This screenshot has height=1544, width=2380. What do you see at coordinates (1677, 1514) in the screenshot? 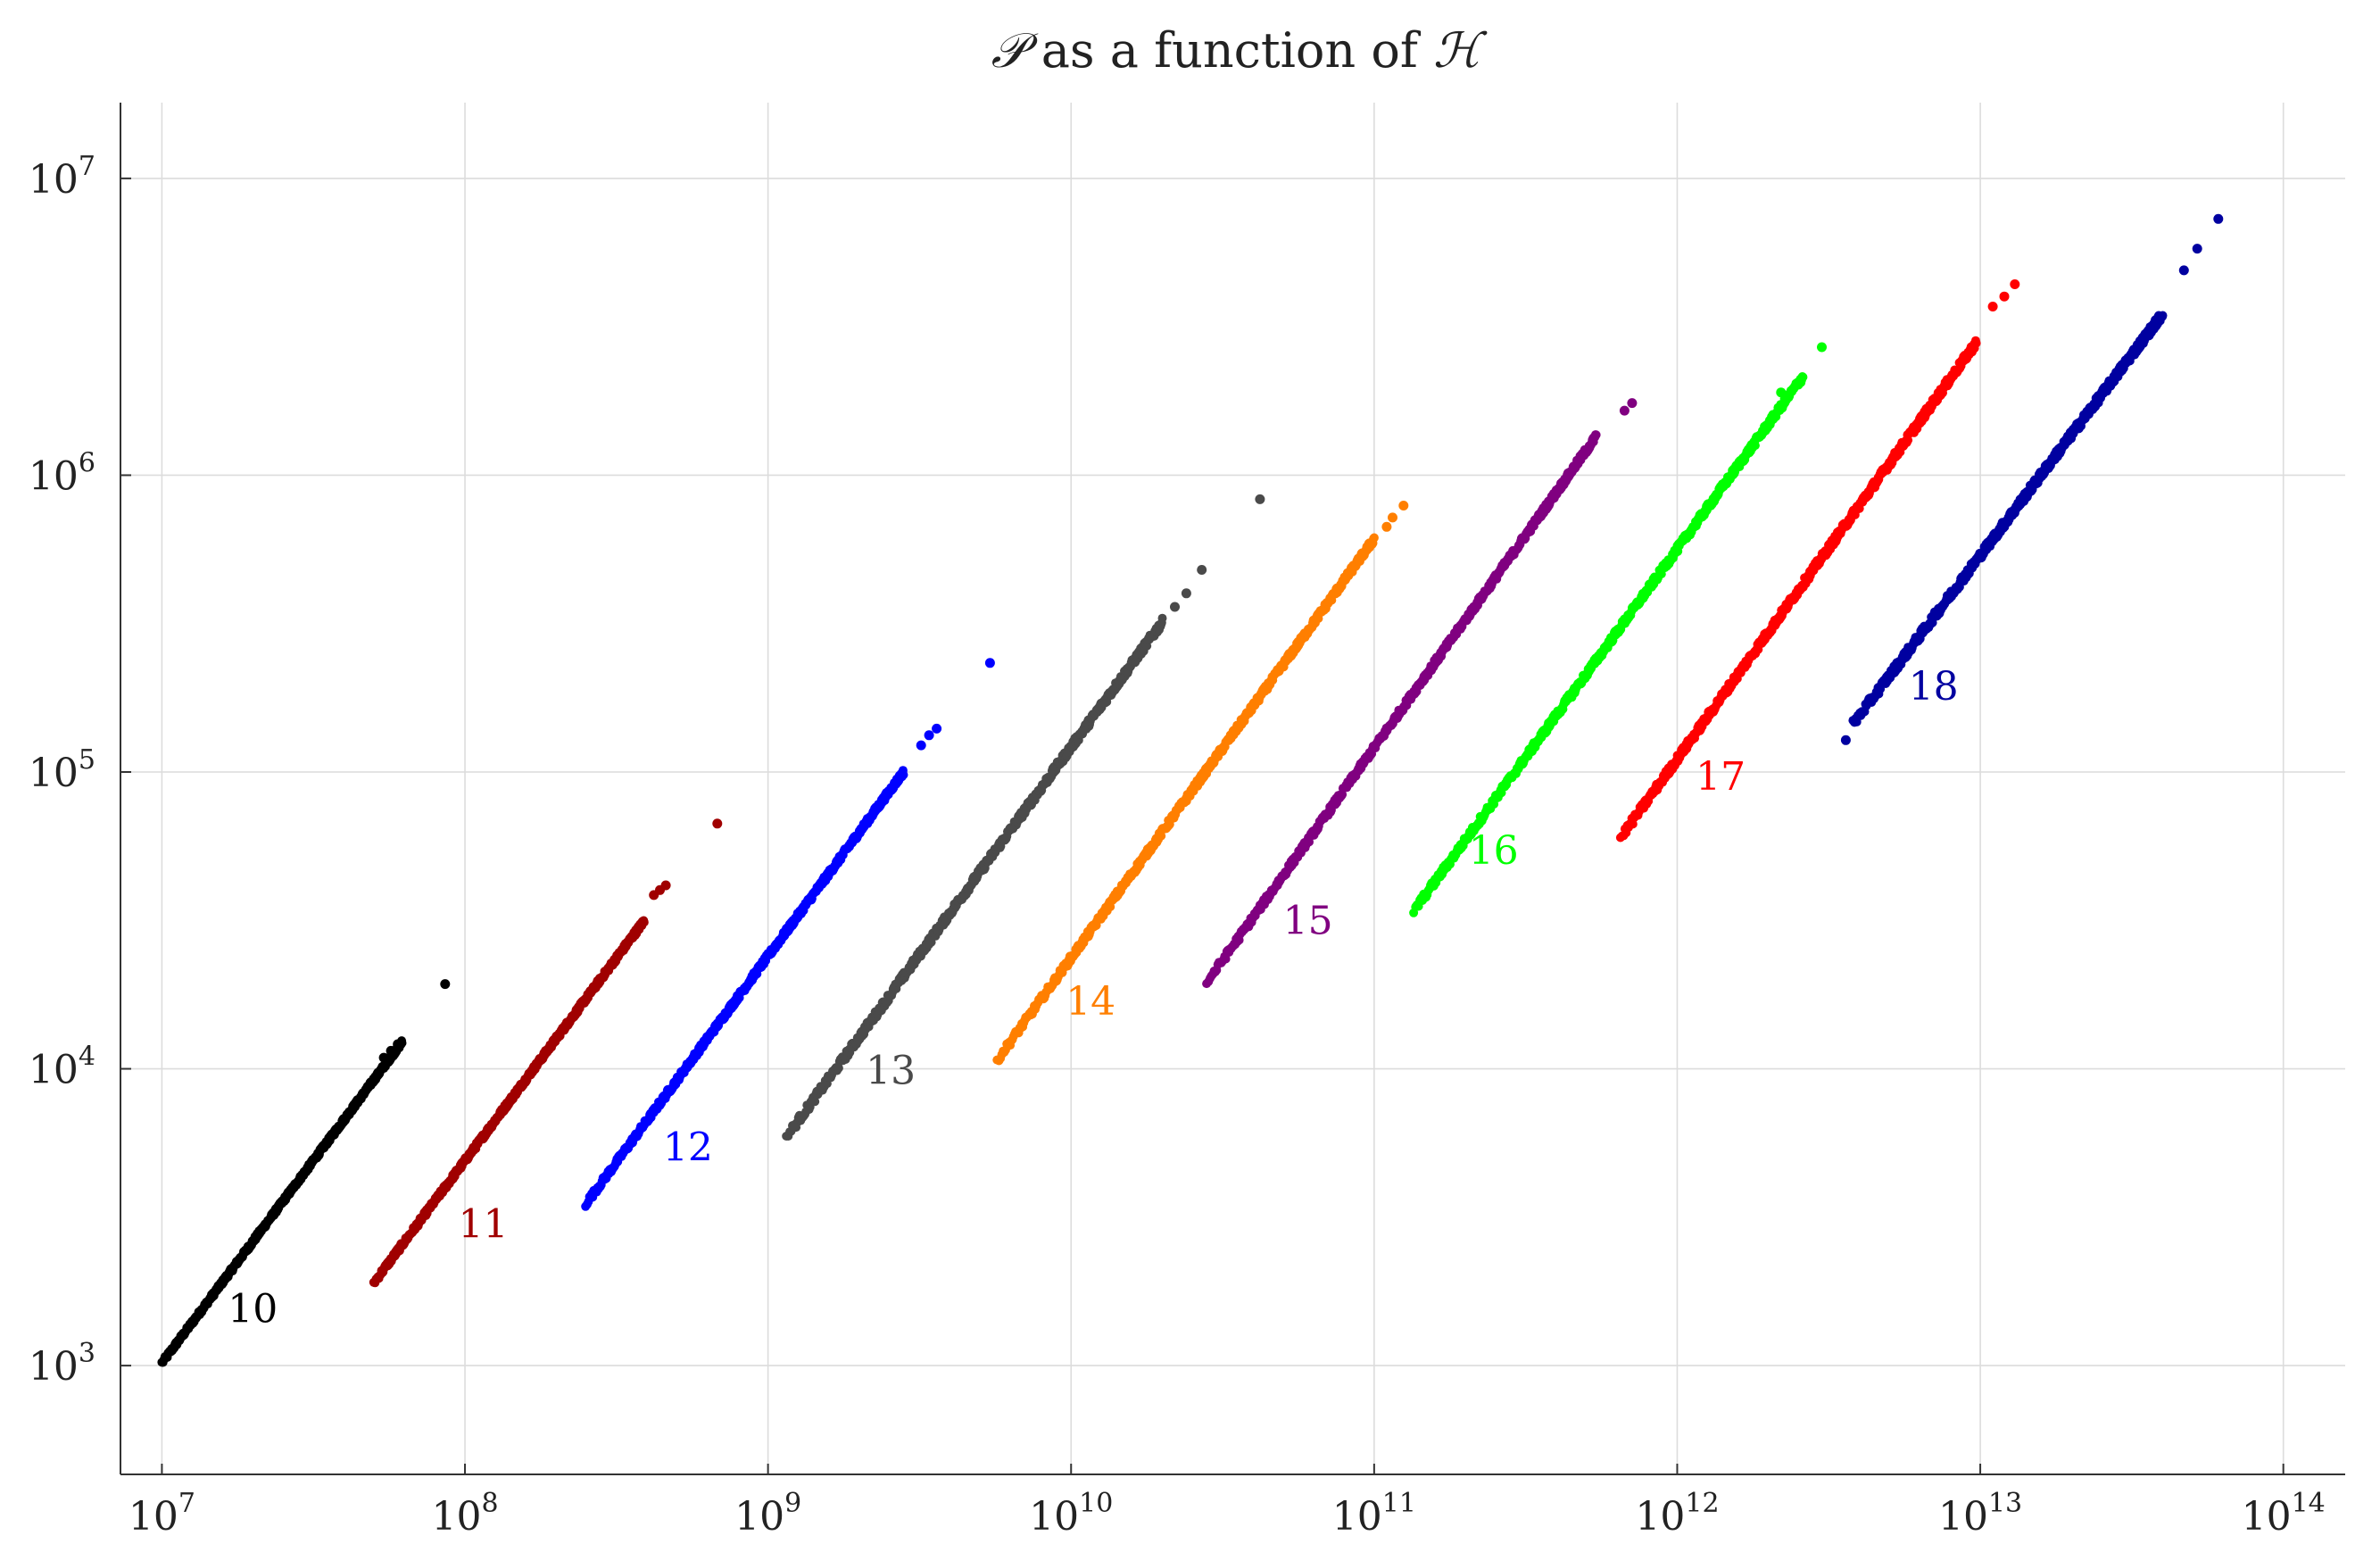
I see `x-tick-label: 10¹²` at bounding box center [1677, 1514].